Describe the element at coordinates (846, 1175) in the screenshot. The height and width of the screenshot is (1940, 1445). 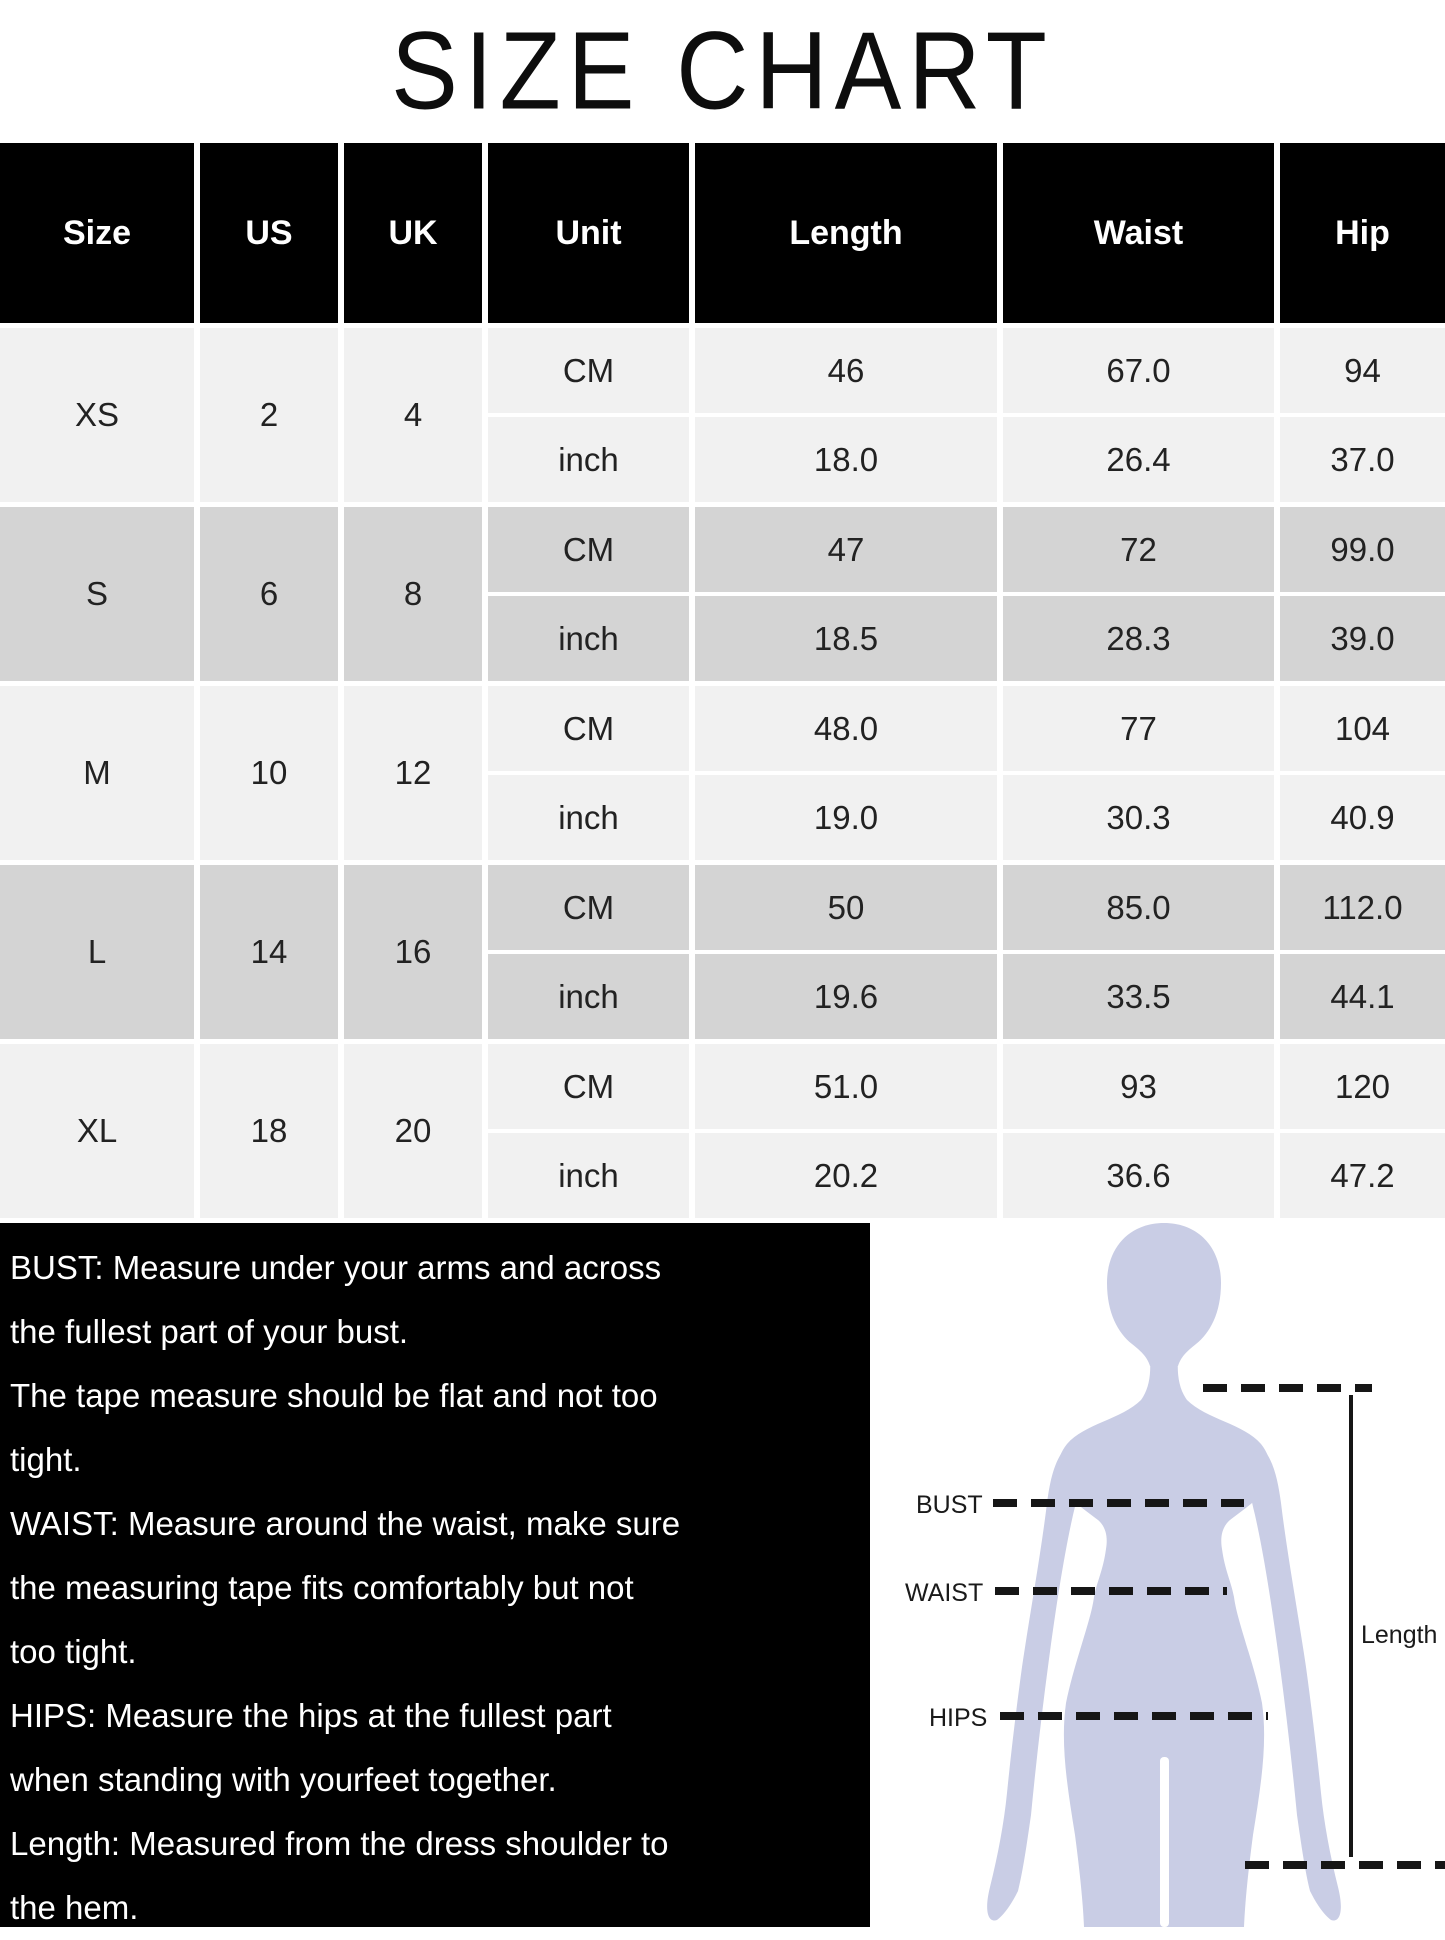
I see `length-inch-cell: 20.2` at that location.